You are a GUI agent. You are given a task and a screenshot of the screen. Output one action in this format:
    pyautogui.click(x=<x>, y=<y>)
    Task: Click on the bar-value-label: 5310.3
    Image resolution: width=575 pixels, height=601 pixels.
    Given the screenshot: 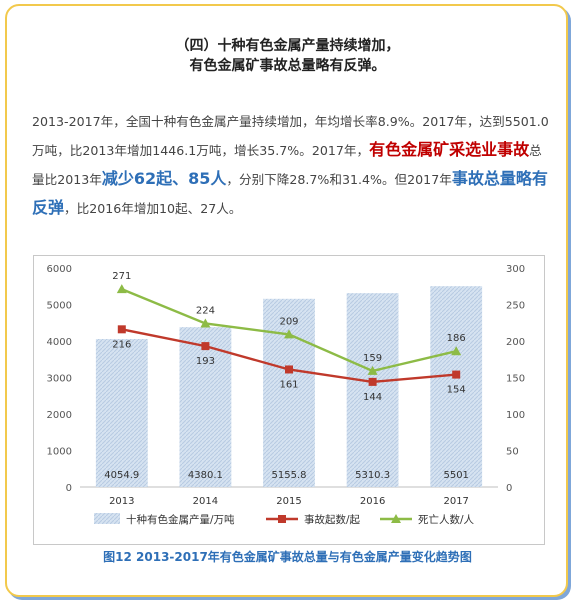 What is the action you would take?
    pyautogui.click(x=372, y=475)
    